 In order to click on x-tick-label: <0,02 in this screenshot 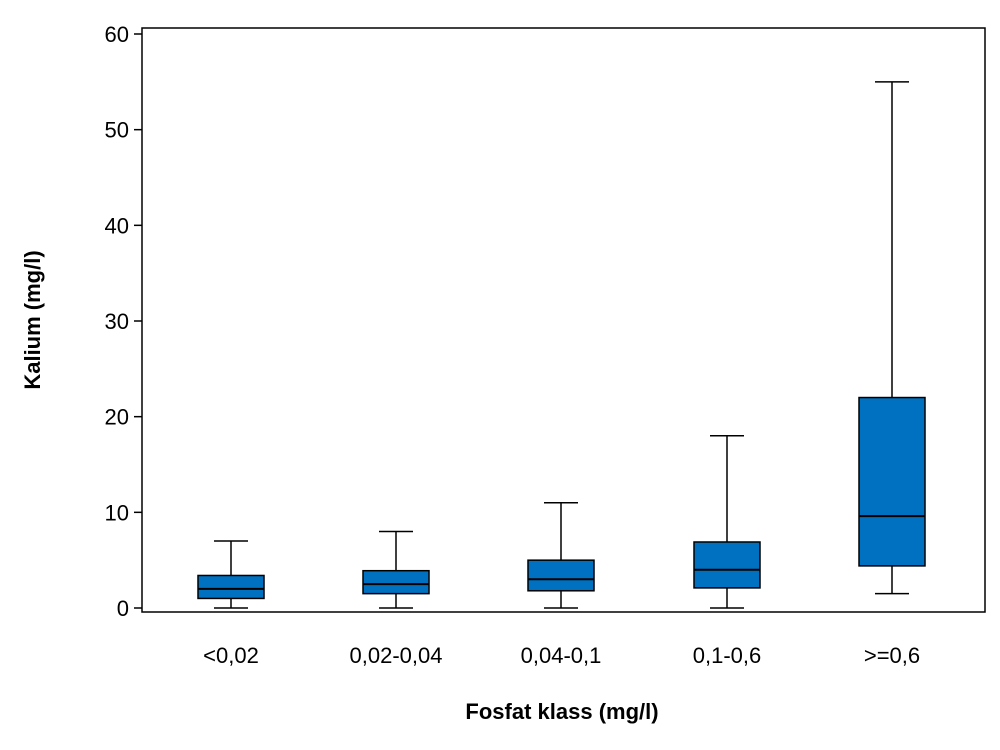, I will do `click(231, 655)`.